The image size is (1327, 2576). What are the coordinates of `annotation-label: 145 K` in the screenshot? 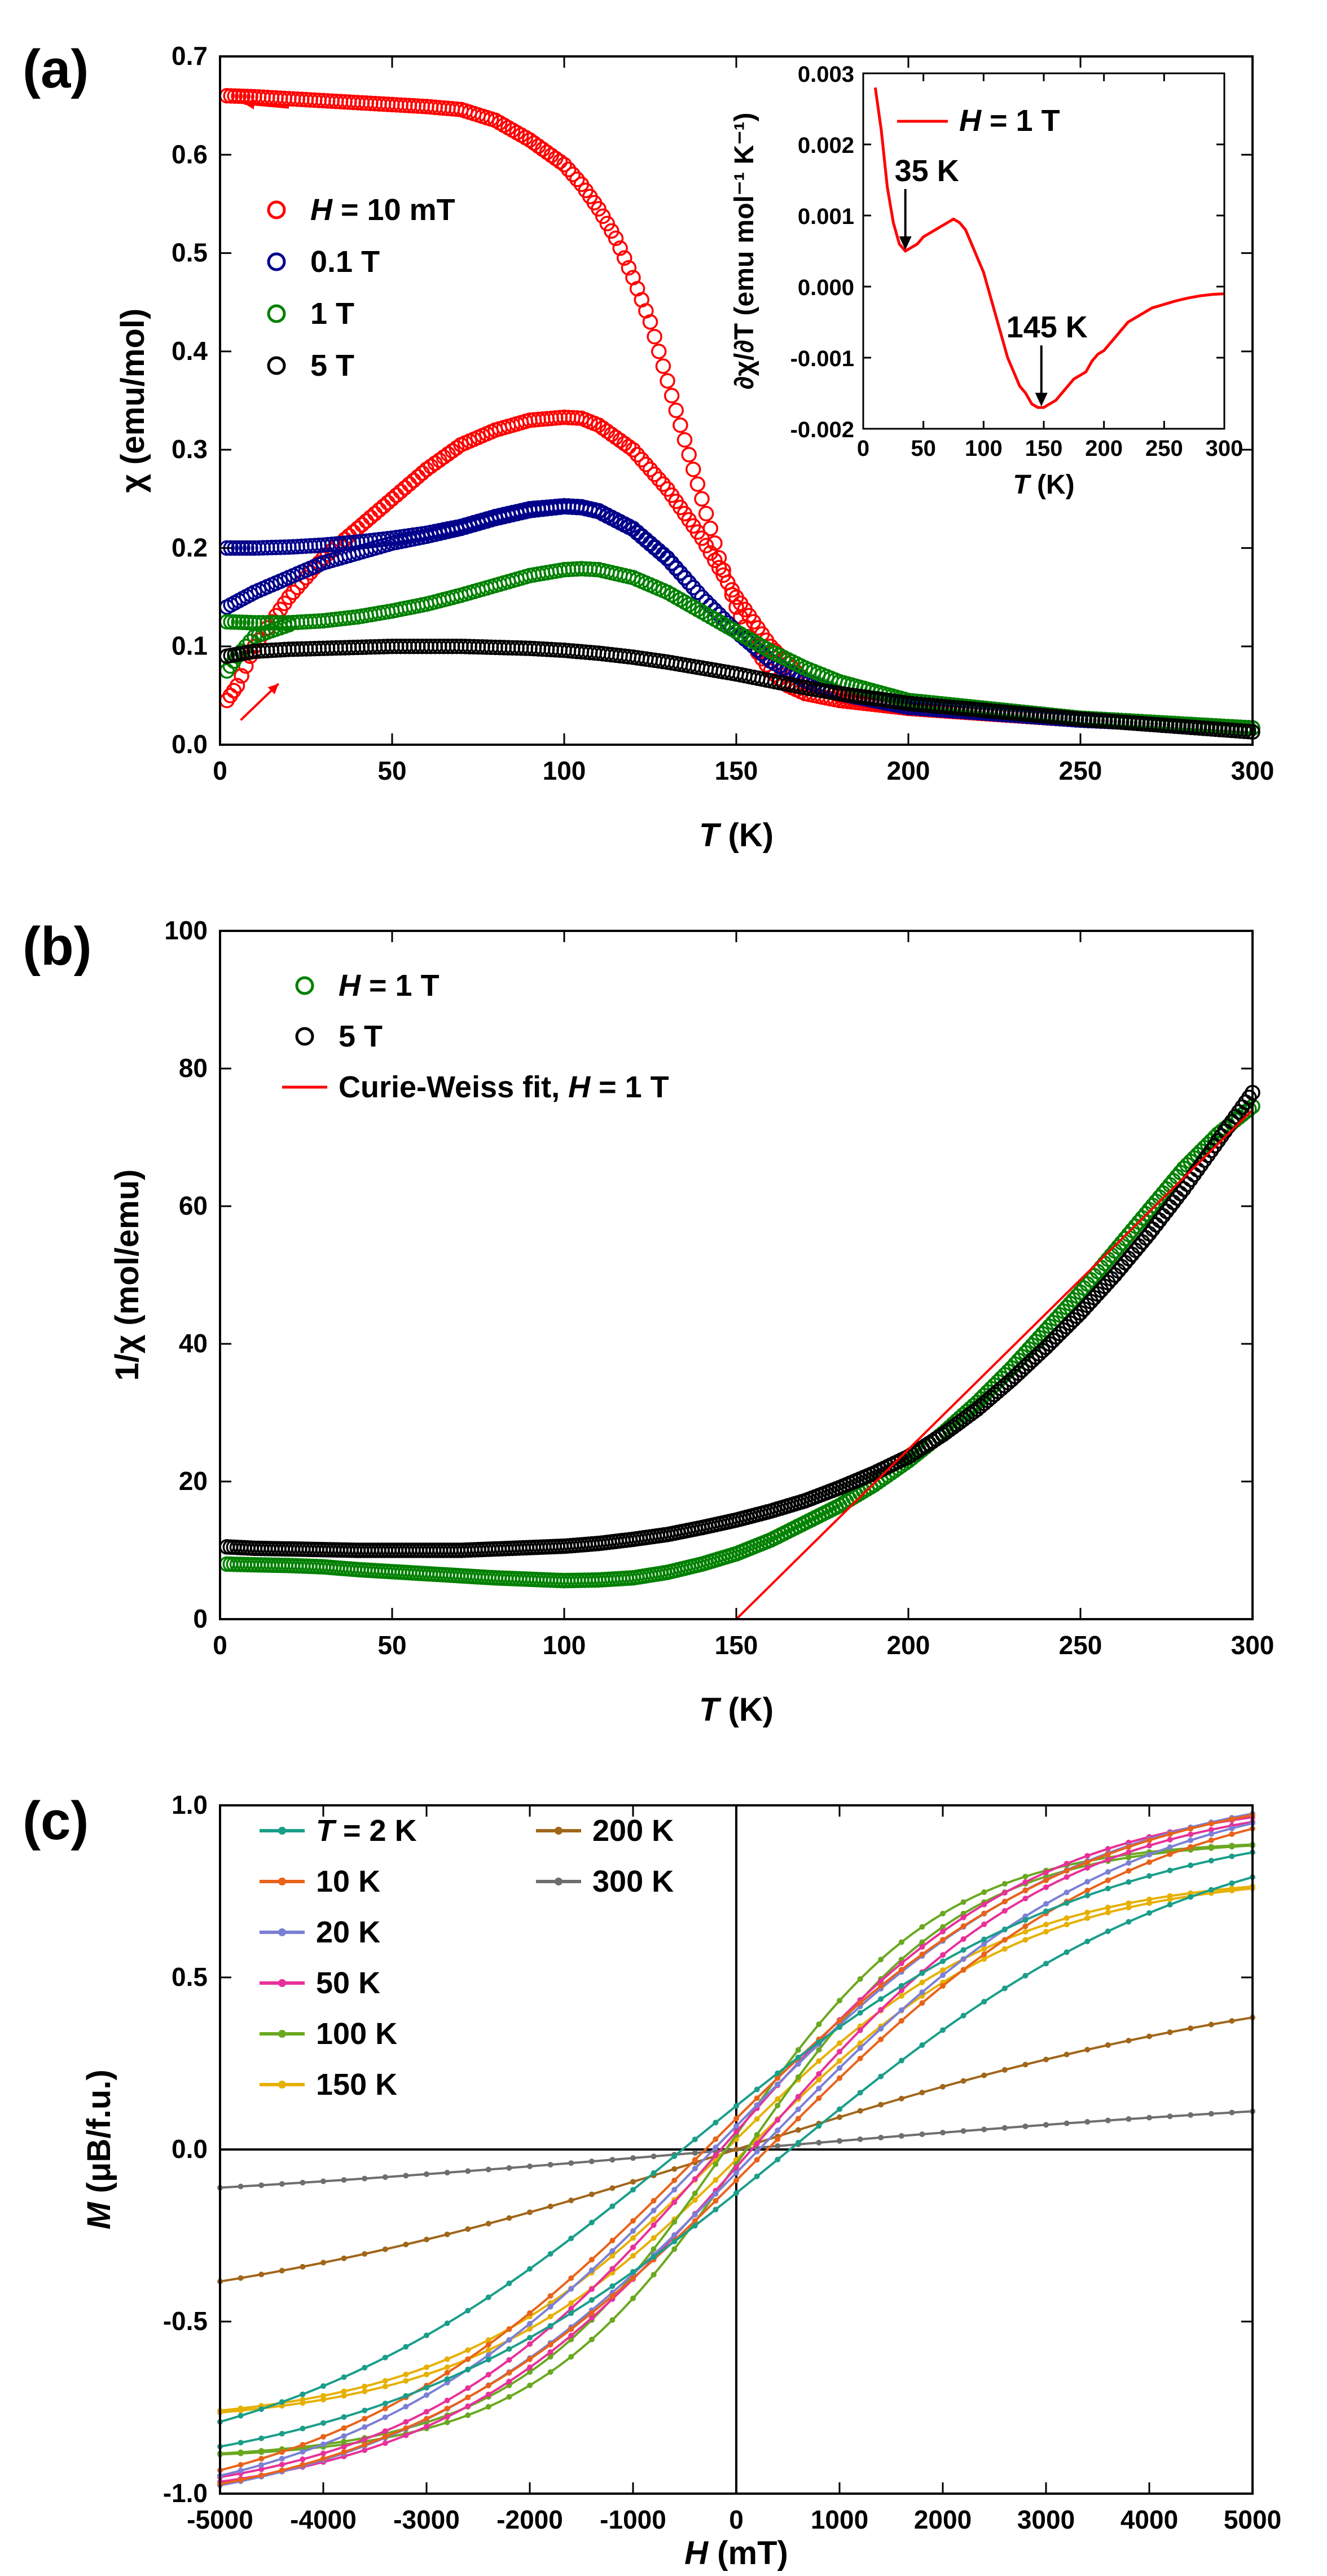 It's located at (1047, 327).